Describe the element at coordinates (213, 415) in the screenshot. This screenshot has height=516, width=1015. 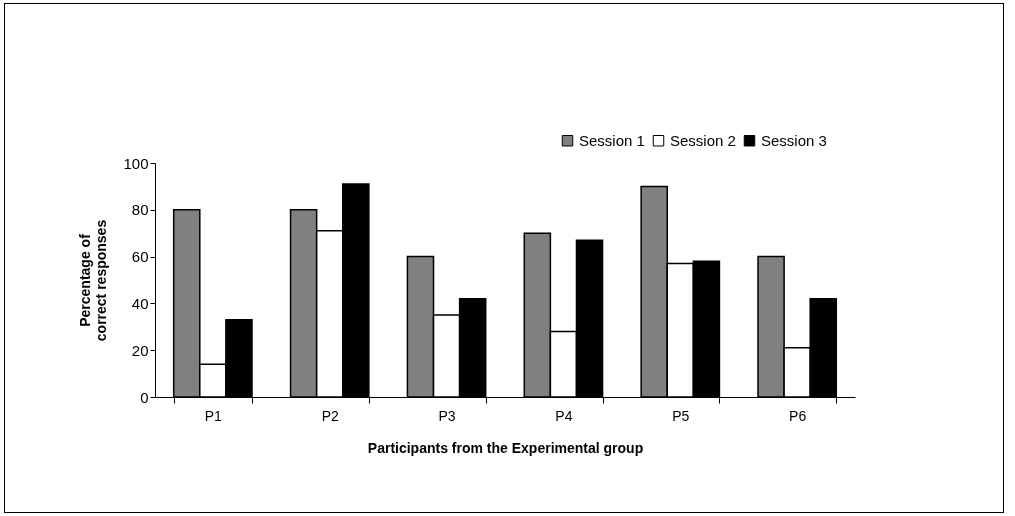
I see `x-tick-label: P1` at that location.